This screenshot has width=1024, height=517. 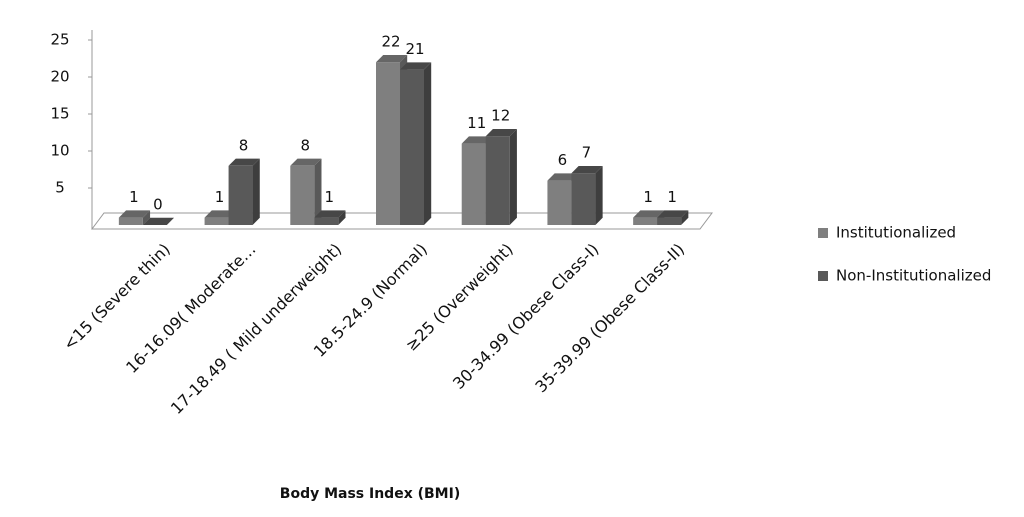 What do you see at coordinates (390, 42) in the screenshot?
I see `data-label: 22` at bounding box center [390, 42].